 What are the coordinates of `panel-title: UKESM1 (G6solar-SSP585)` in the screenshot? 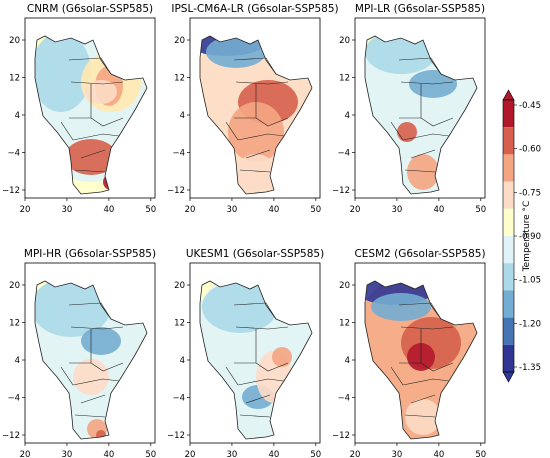 It's located at (255, 254).